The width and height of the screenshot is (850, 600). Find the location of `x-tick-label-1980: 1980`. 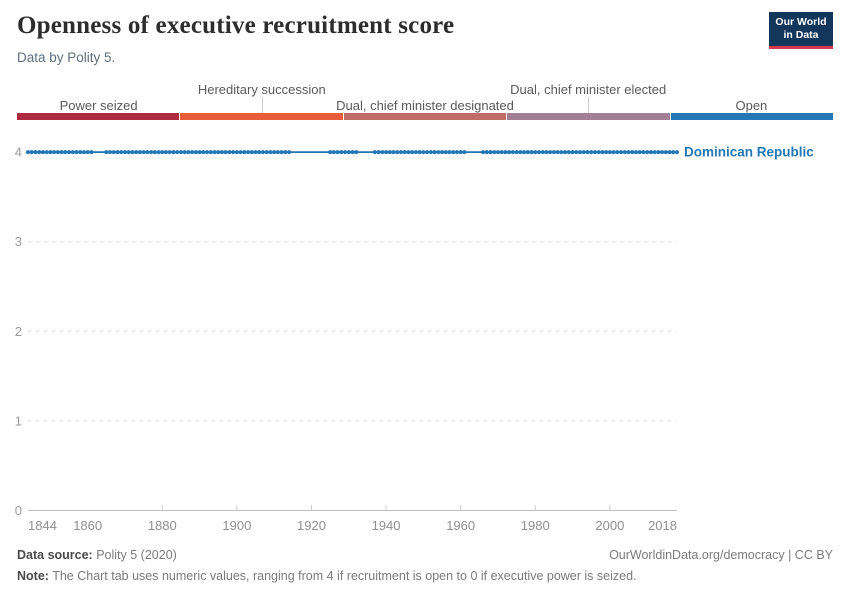

x-tick-label-1980: 1980 is located at coordinates (535, 525).